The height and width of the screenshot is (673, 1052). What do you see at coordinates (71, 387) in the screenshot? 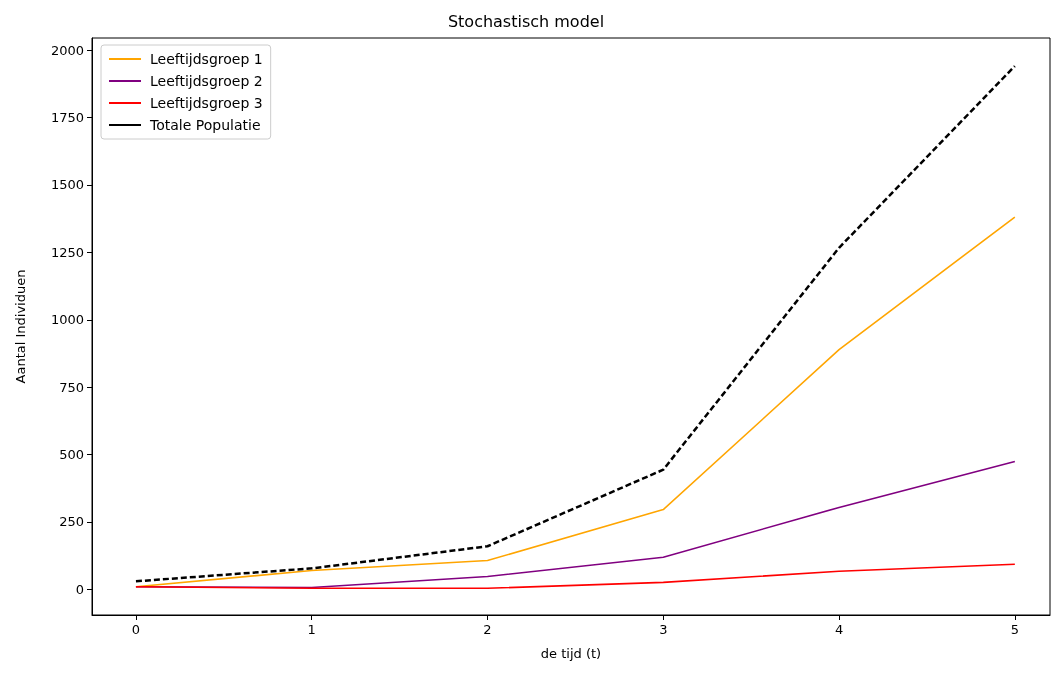
I see `y-tick-label: 750` at bounding box center [71, 387].